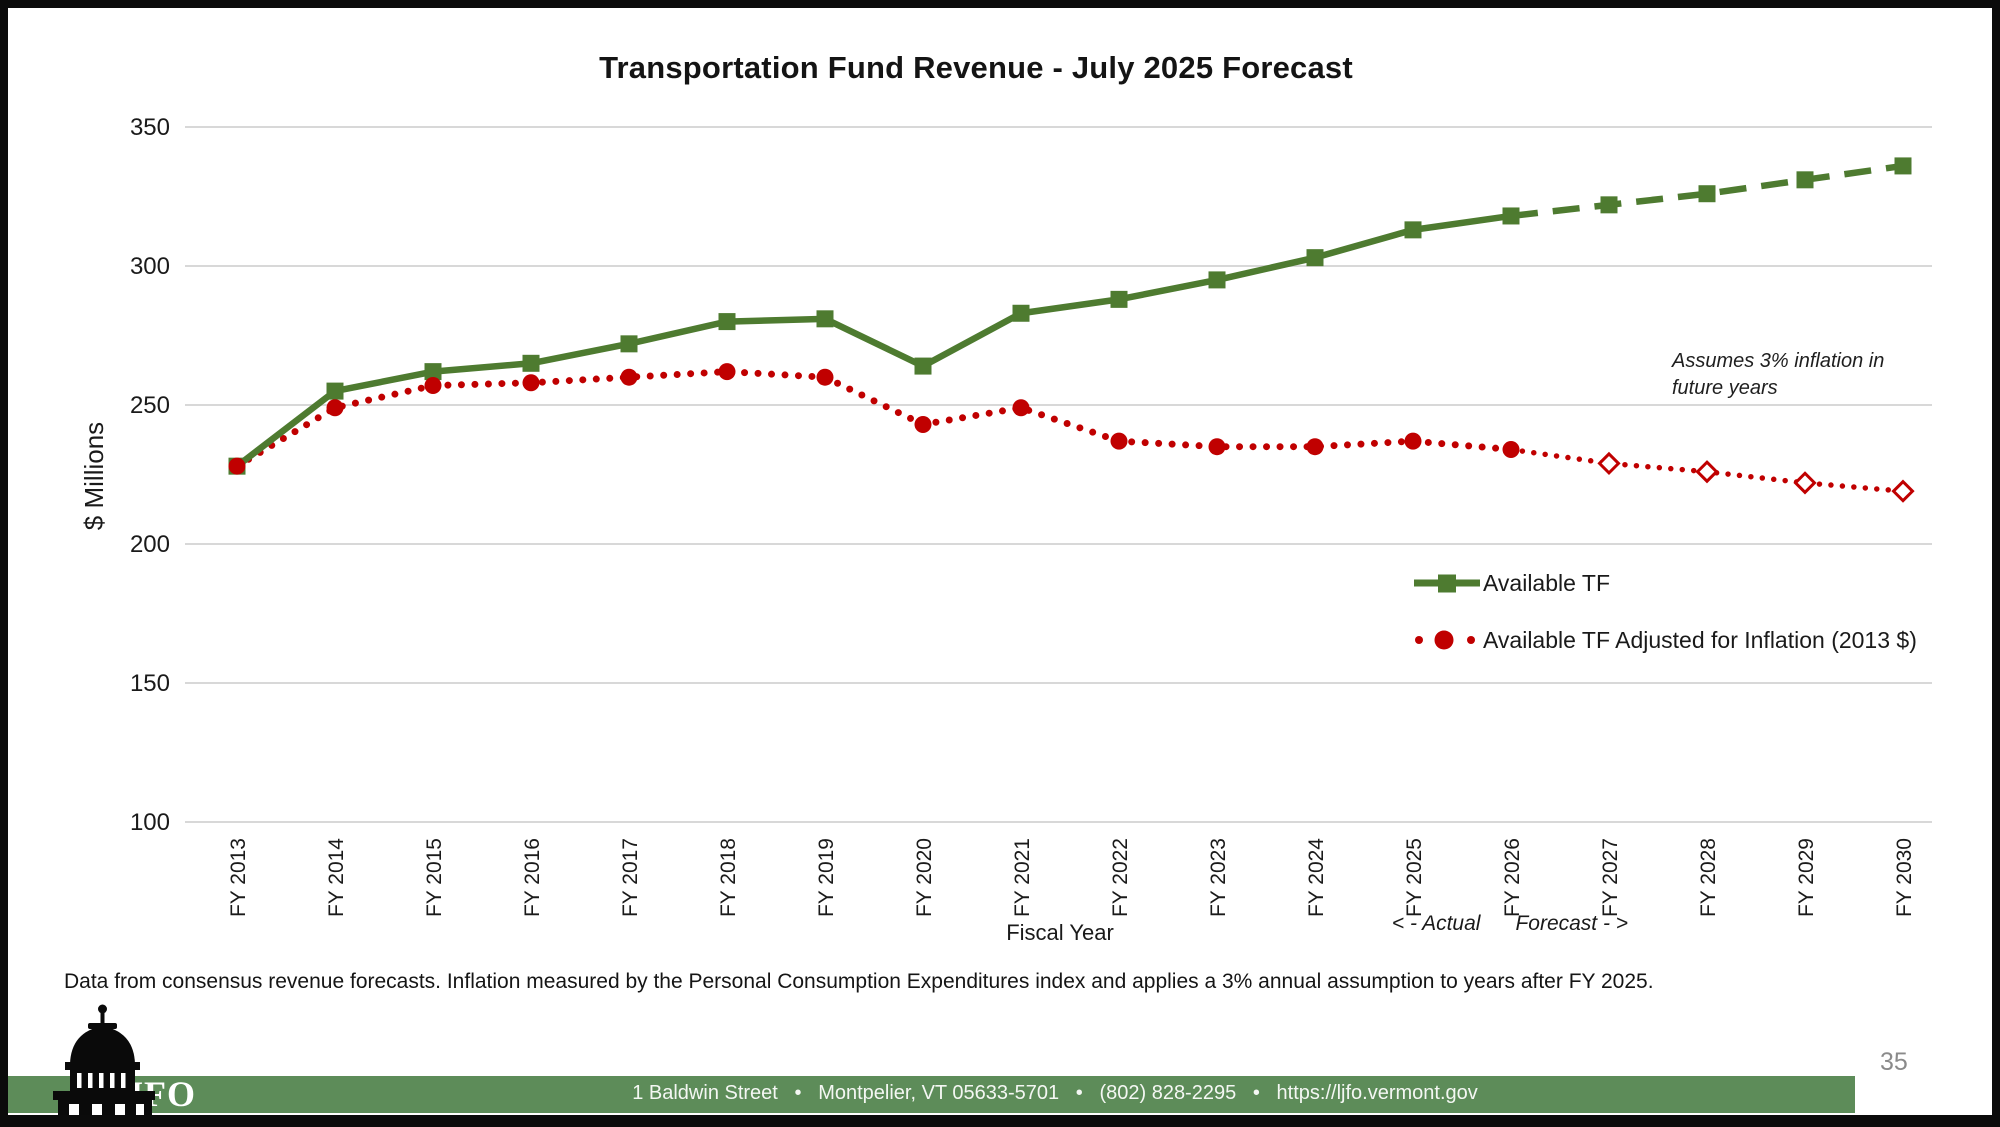  What do you see at coordinates (1546, 582) in the screenshot?
I see `legend-label-available-tf: Available TF` at bounding box center [1546, 582].